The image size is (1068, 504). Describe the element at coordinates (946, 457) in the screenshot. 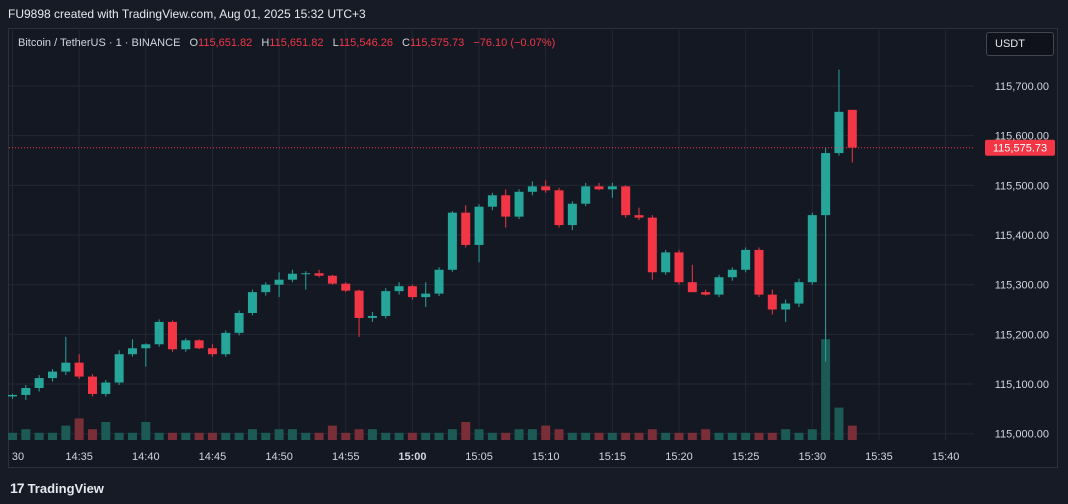

I see `time-tick-label: 15:40` at that location.